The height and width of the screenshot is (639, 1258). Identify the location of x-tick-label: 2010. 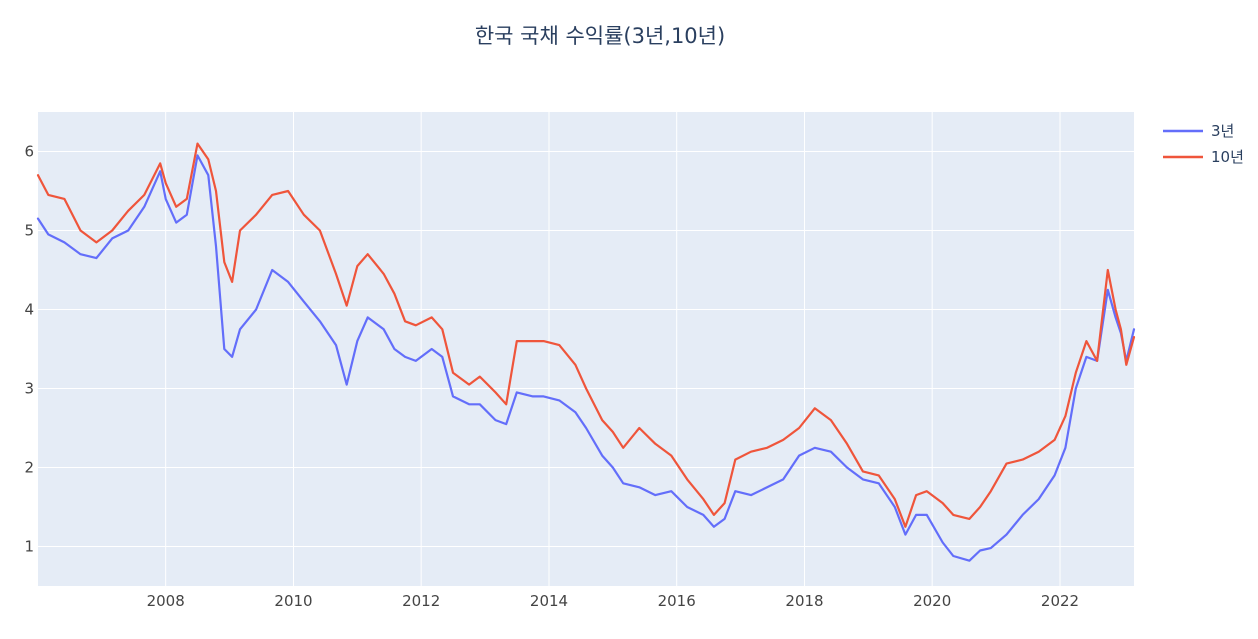
(293, 601).